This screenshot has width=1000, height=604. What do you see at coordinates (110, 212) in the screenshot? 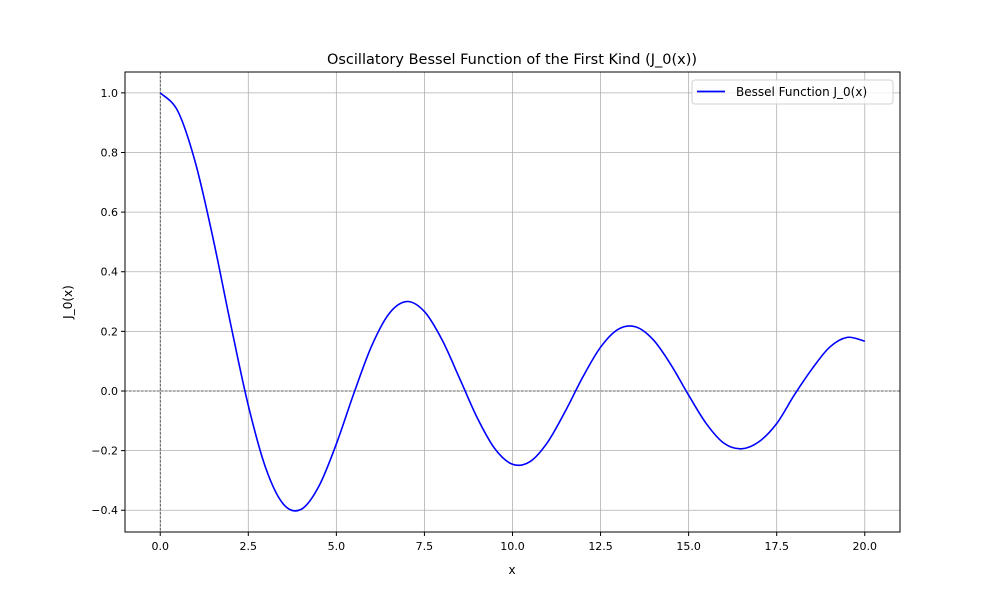
I see `y-tick-label: 0.6` at bounding box center [110, 212].